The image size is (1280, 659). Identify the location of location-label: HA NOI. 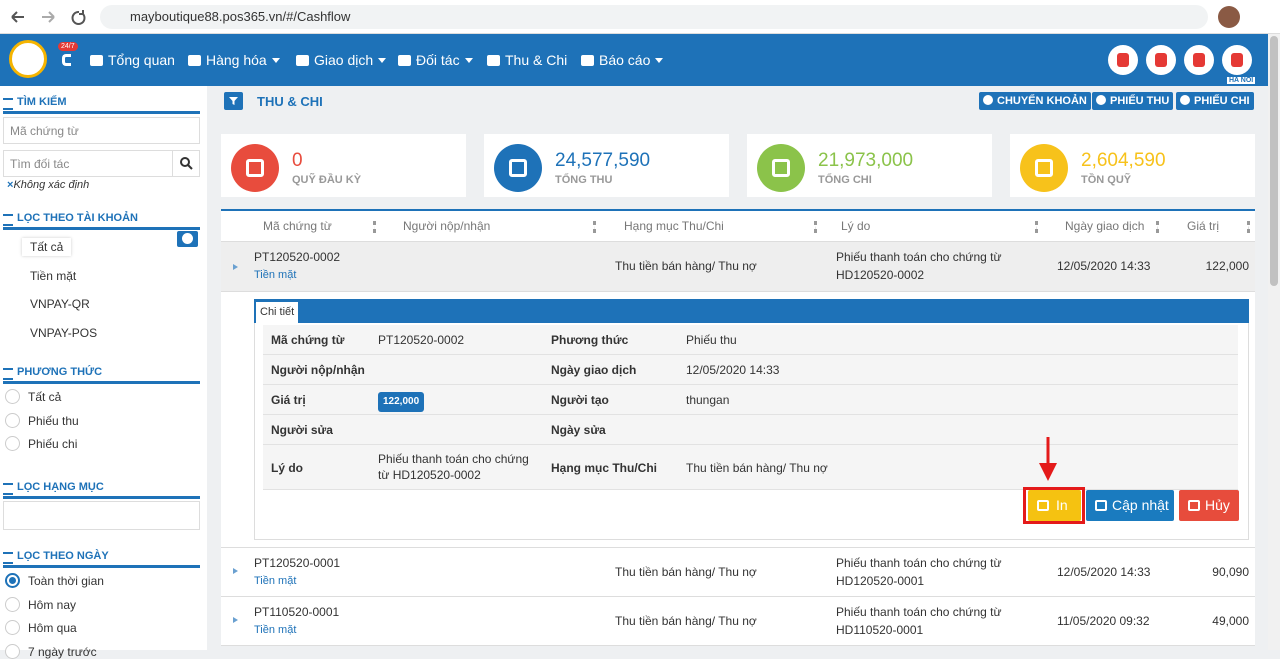
(1241, 80).